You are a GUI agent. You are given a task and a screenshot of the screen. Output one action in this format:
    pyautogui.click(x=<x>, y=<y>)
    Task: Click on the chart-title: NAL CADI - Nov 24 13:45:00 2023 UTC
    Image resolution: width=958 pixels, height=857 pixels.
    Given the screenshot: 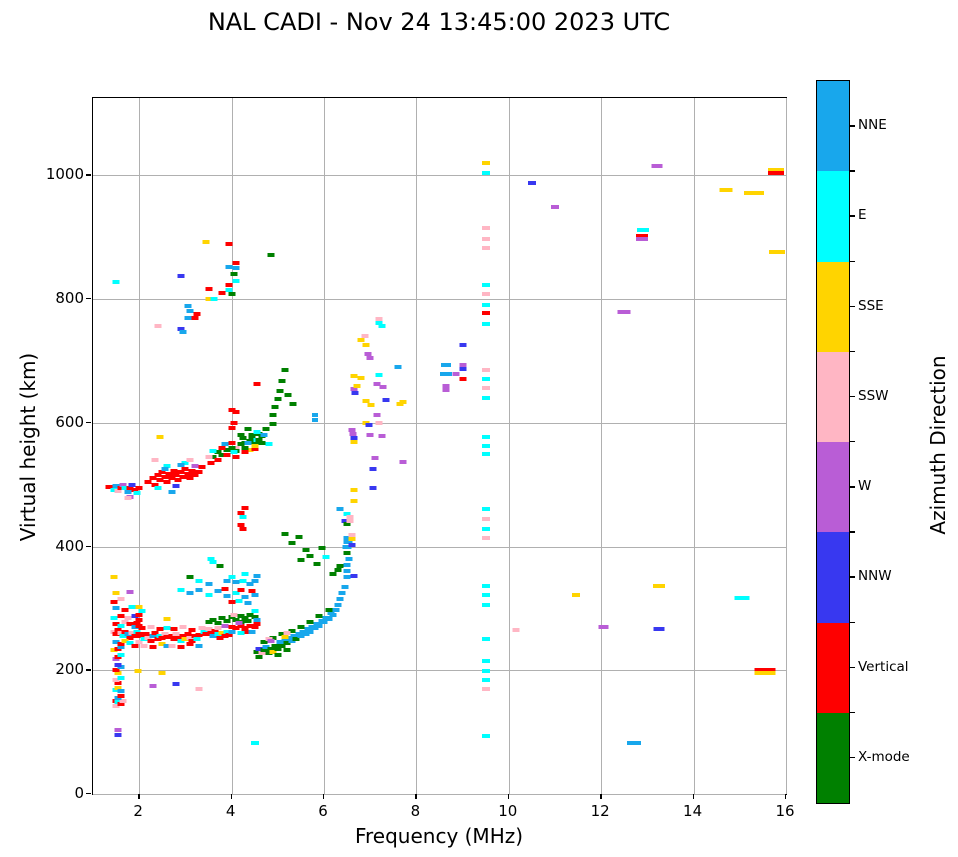 What is the action you would take?
    pyautogui.click(x=439, y=22)
    